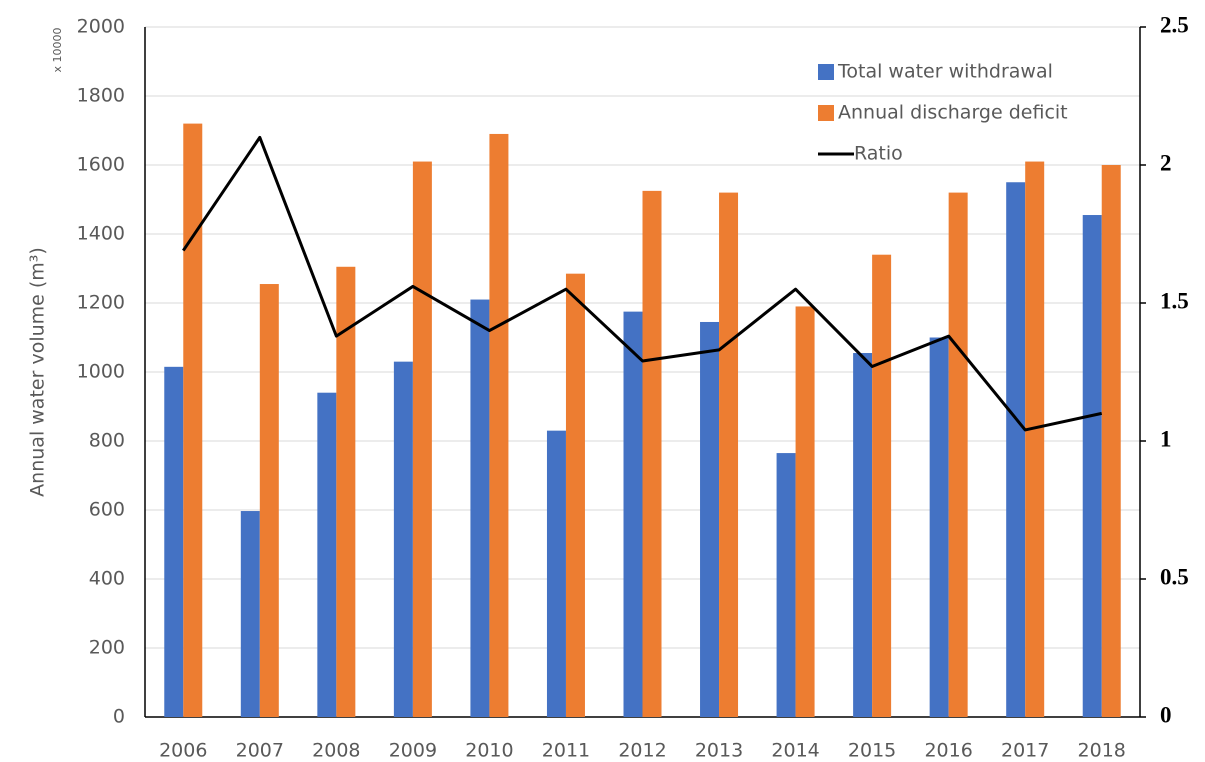  Describe the element at coordinates (183, 751) in the screenshot. I see `x-tick-label: 2006` at that location.